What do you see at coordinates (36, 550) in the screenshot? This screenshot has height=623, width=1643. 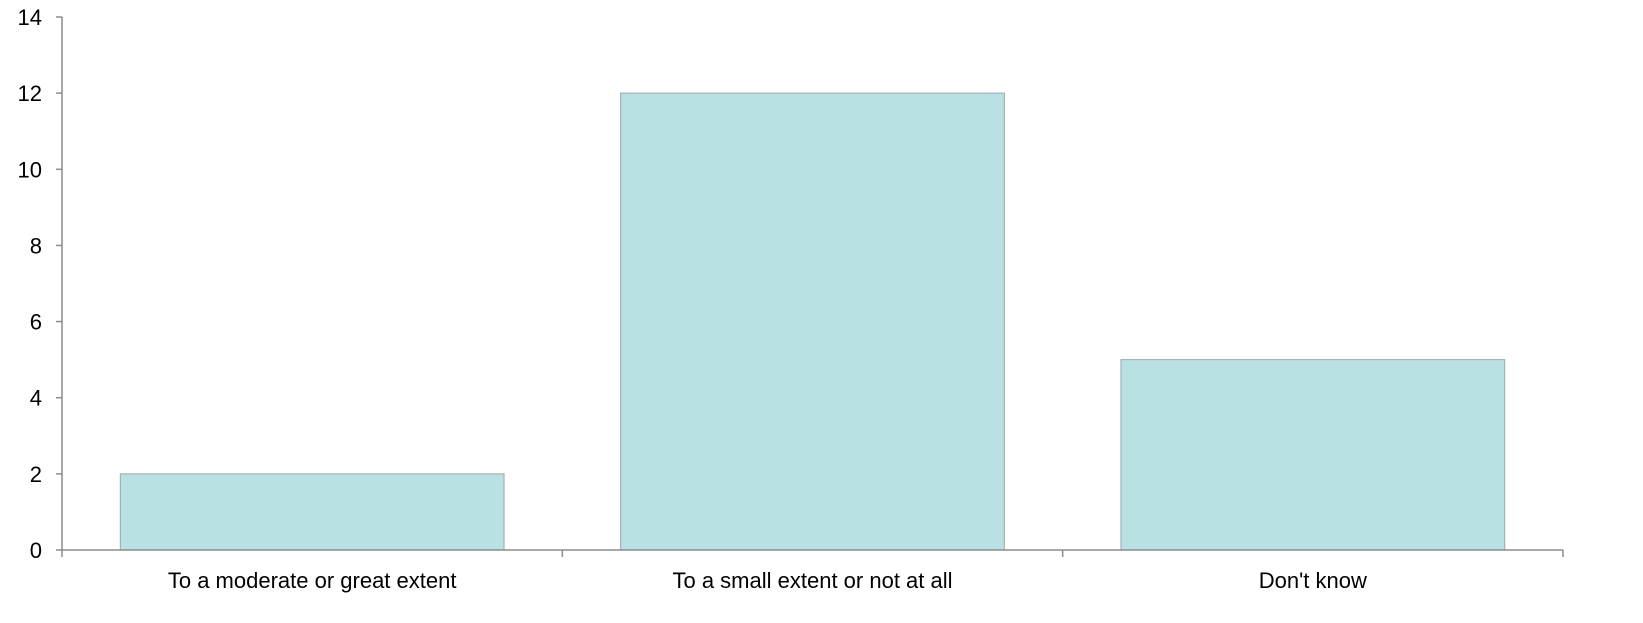 I see `y-tick-label-0: 0` at bounding box center [36, 550].